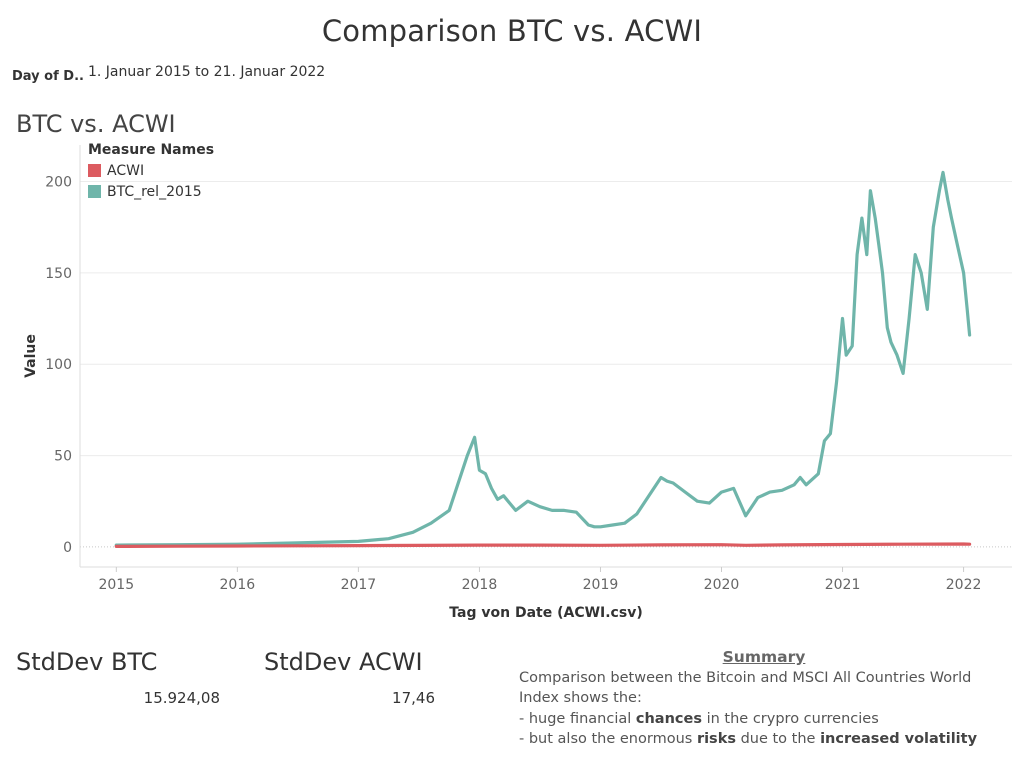 The width and height of the screenshot is (1024, 768). What do you see at coordinates (359, 585) in the screenshot?
I see `x-tick-label: 2017` at bounding box center [359, 585].